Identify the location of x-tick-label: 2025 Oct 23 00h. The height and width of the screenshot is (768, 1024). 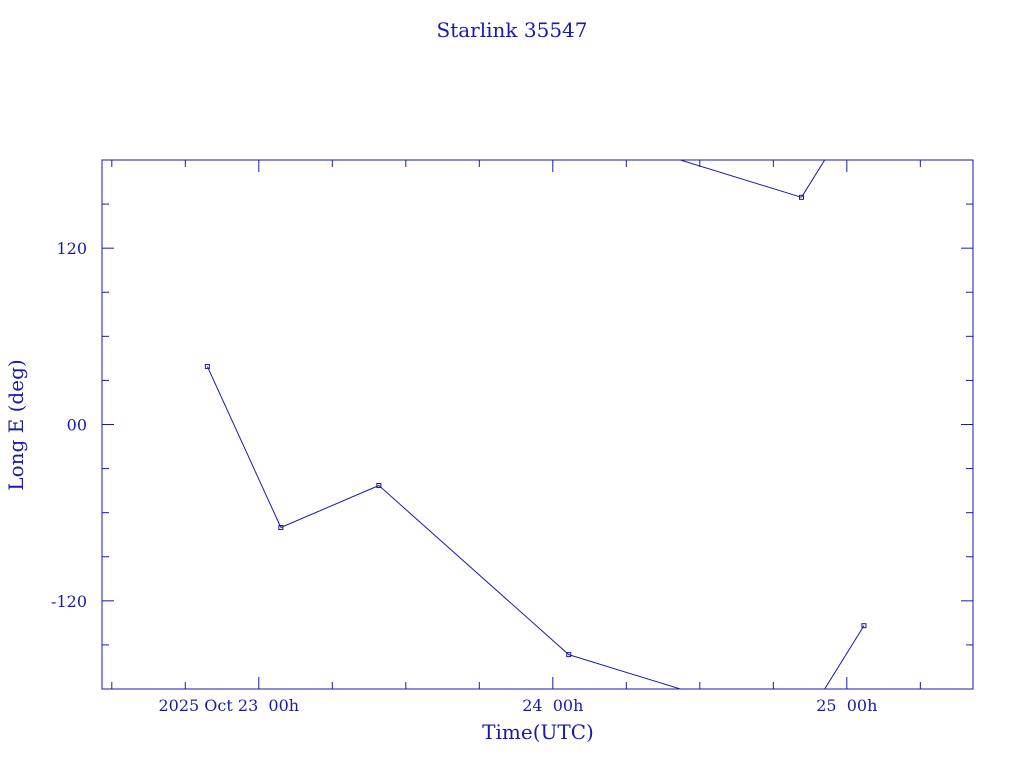
(229, 705).